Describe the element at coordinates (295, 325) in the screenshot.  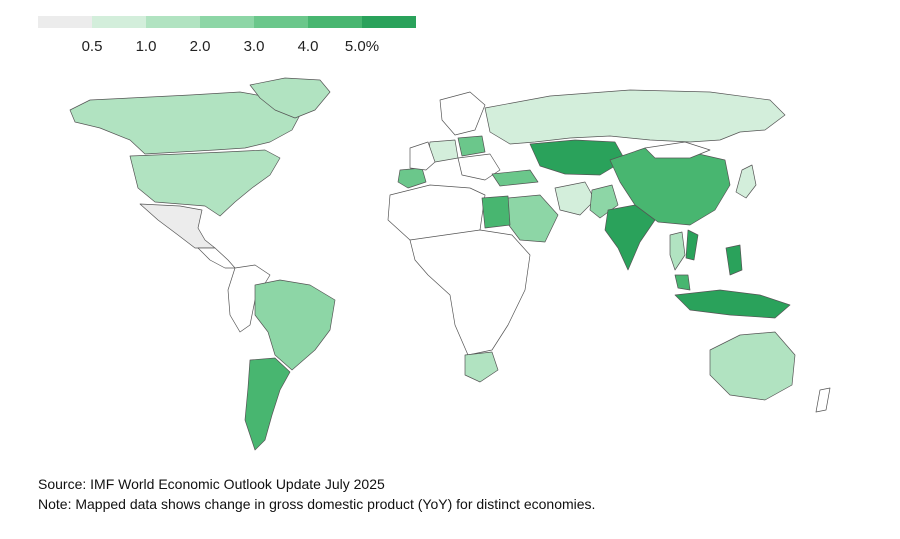
I see `region-brazil` at that location.